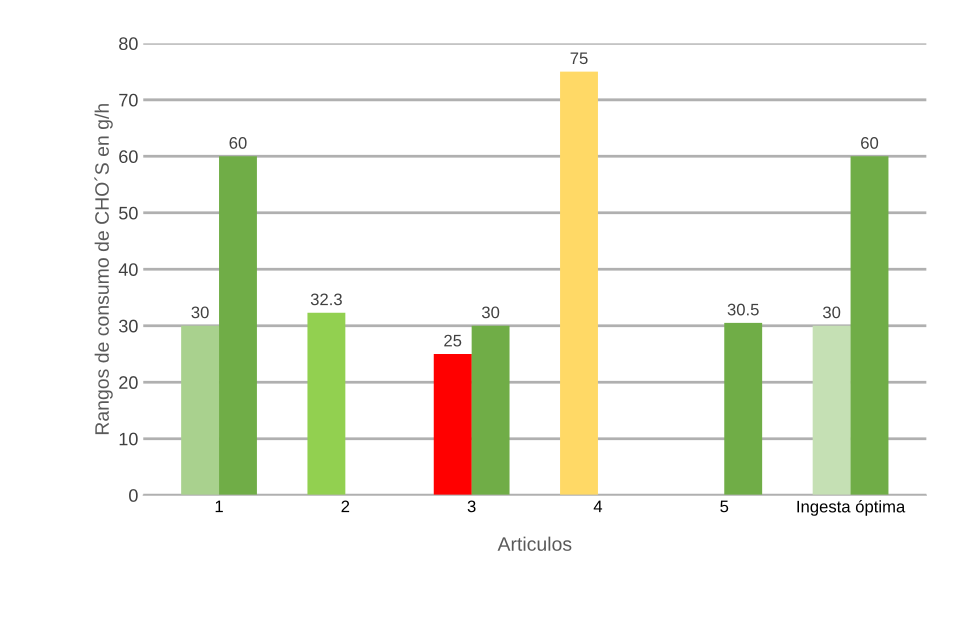 The height and width of the screenshot is (619, 955). What do you see at coordinates (472, 506) in the screenshot?
I see `x-tick-label: 3` at bounding box center [472, 506].